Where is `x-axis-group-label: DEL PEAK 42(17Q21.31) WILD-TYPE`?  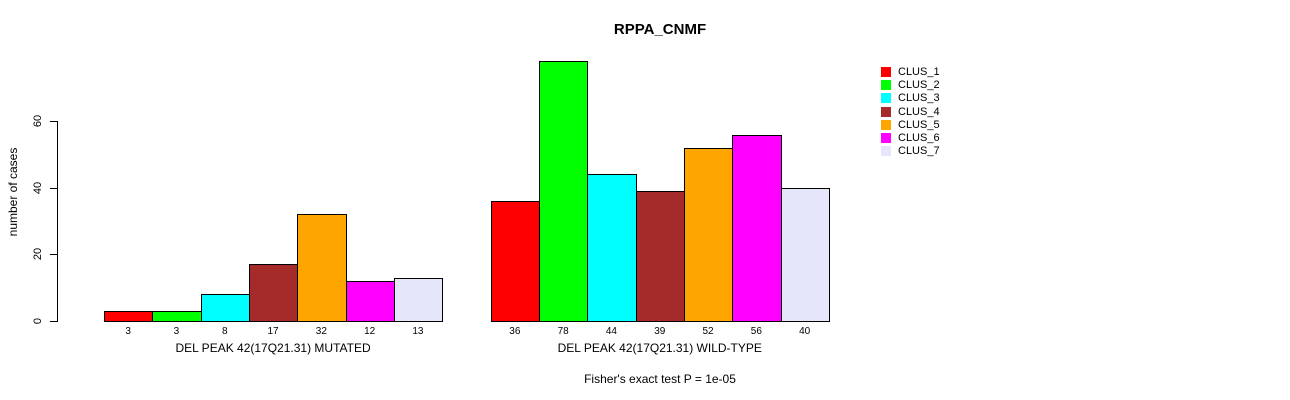
x-axis-group-label: DEL PEAK 42(17Q21.31) WILD-TYPE is located at coordinates (659, 348).